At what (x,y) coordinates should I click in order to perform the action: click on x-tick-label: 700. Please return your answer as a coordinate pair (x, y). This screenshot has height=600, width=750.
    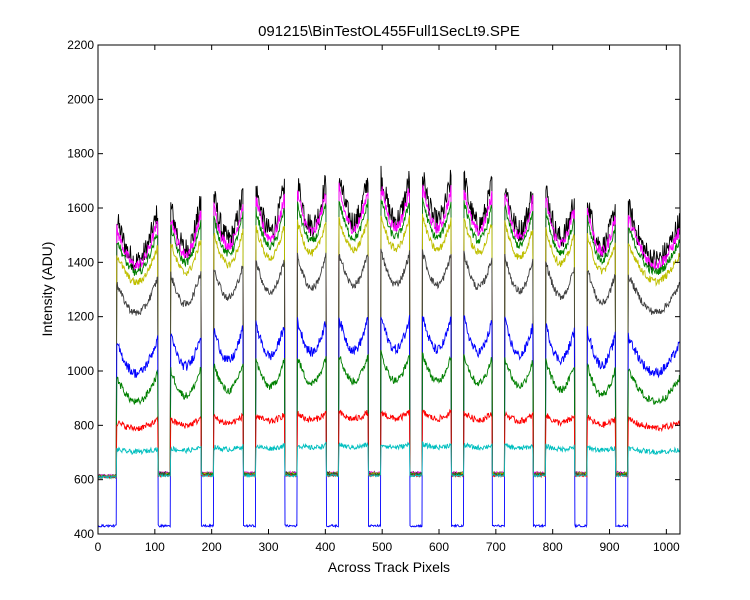
    Looking at the image, I should click on (496, 547).